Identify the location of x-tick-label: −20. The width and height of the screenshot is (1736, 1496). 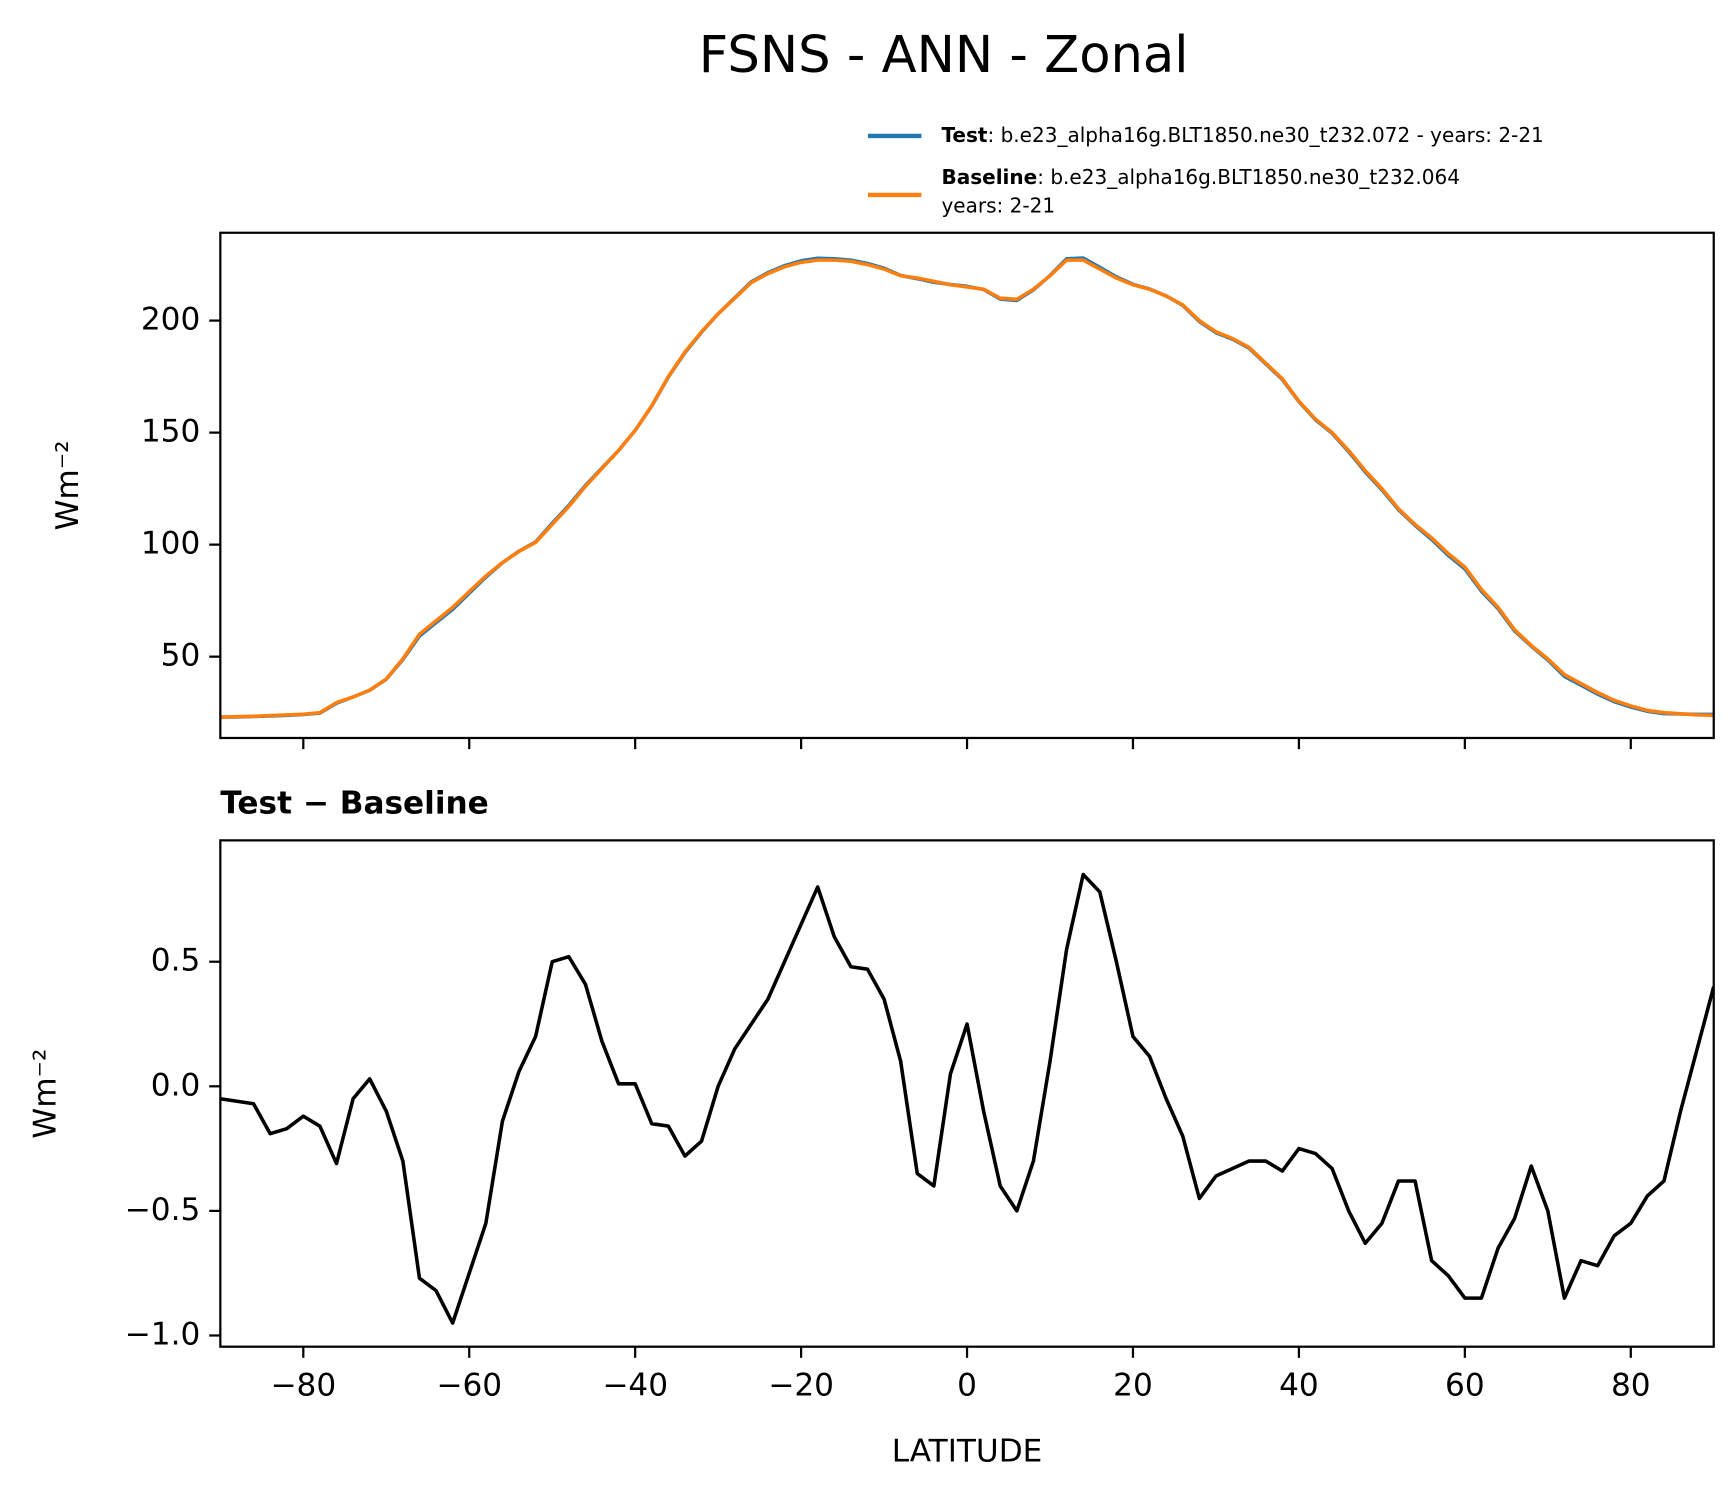
(801, 1386).